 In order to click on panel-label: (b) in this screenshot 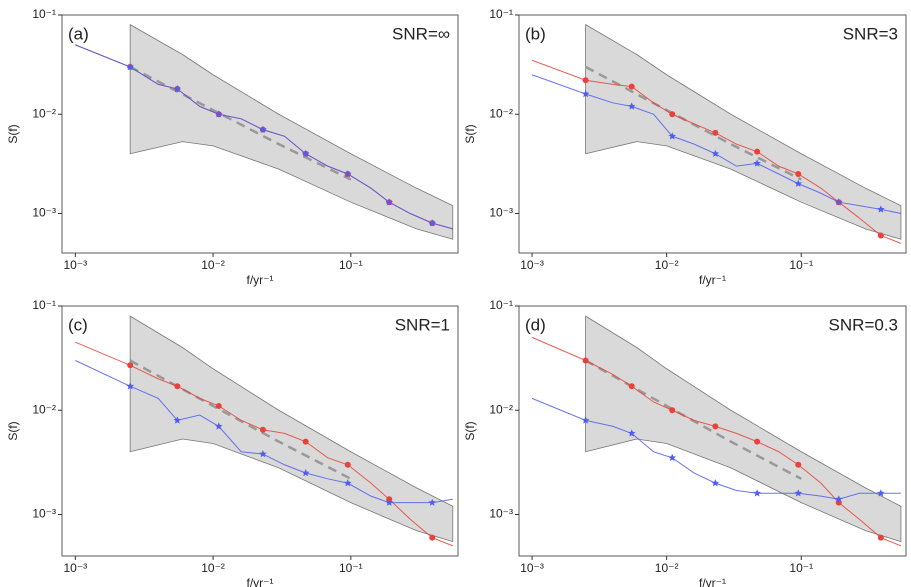, I will do `click(535, 33)`.